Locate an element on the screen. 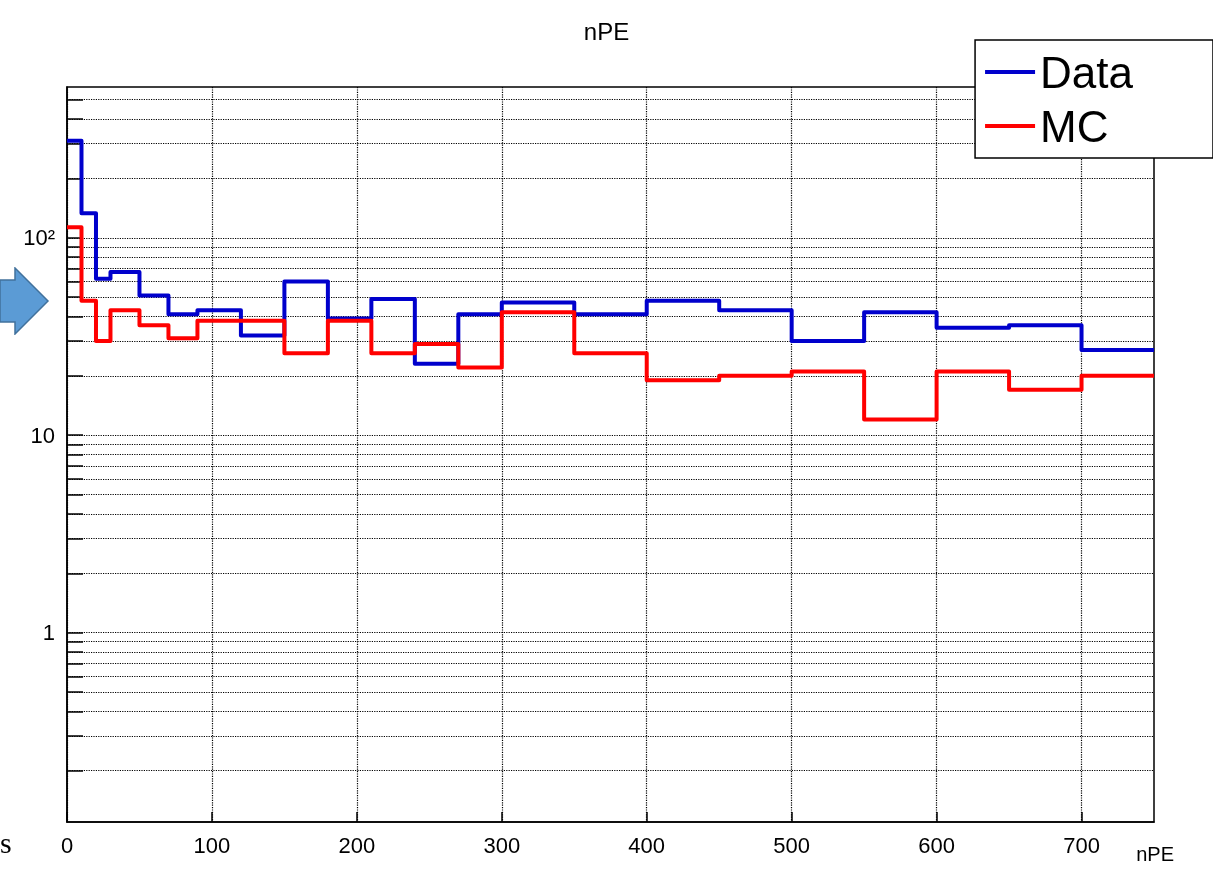 The width and height of the screenshot is (1213, 890). text: s is located at coordinates (6, 843).